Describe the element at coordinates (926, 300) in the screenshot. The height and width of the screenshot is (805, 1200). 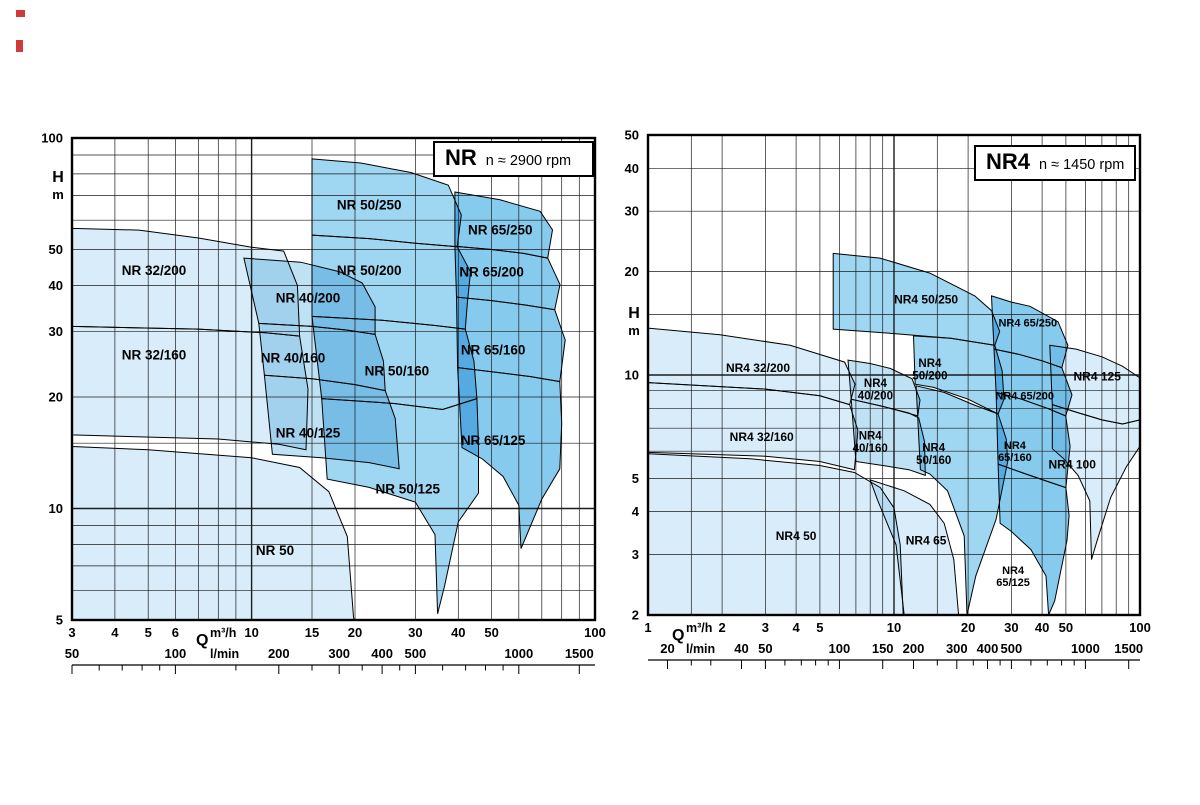
I see `region-label: NR4 50/250` at that location.